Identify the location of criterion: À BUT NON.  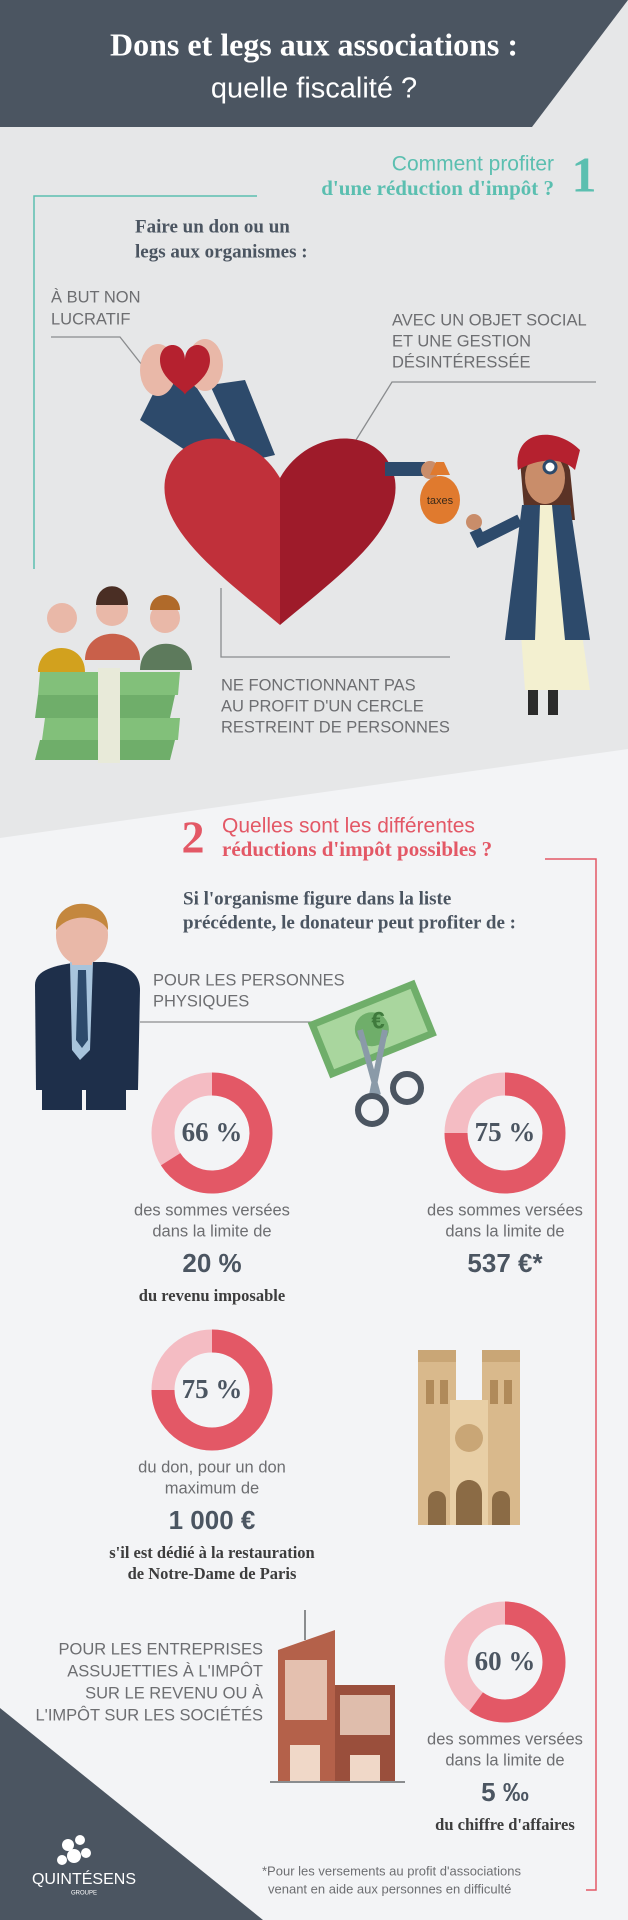
(96, 296).